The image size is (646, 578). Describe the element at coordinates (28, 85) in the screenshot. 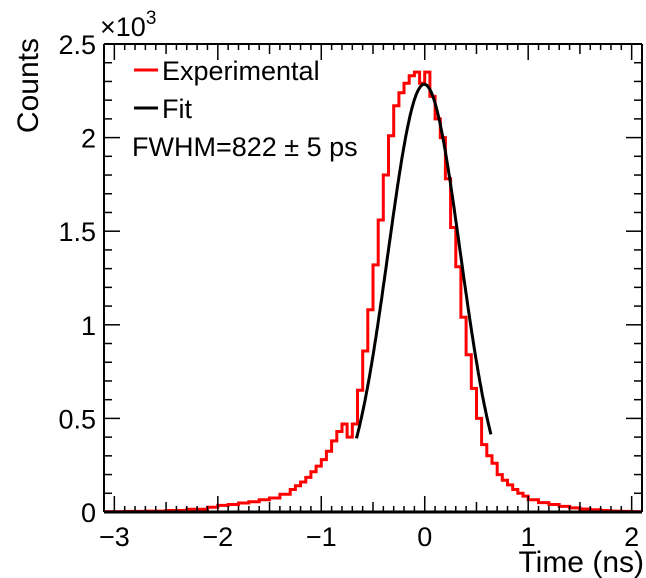

I see `y-axis-title: Counts` at that location.